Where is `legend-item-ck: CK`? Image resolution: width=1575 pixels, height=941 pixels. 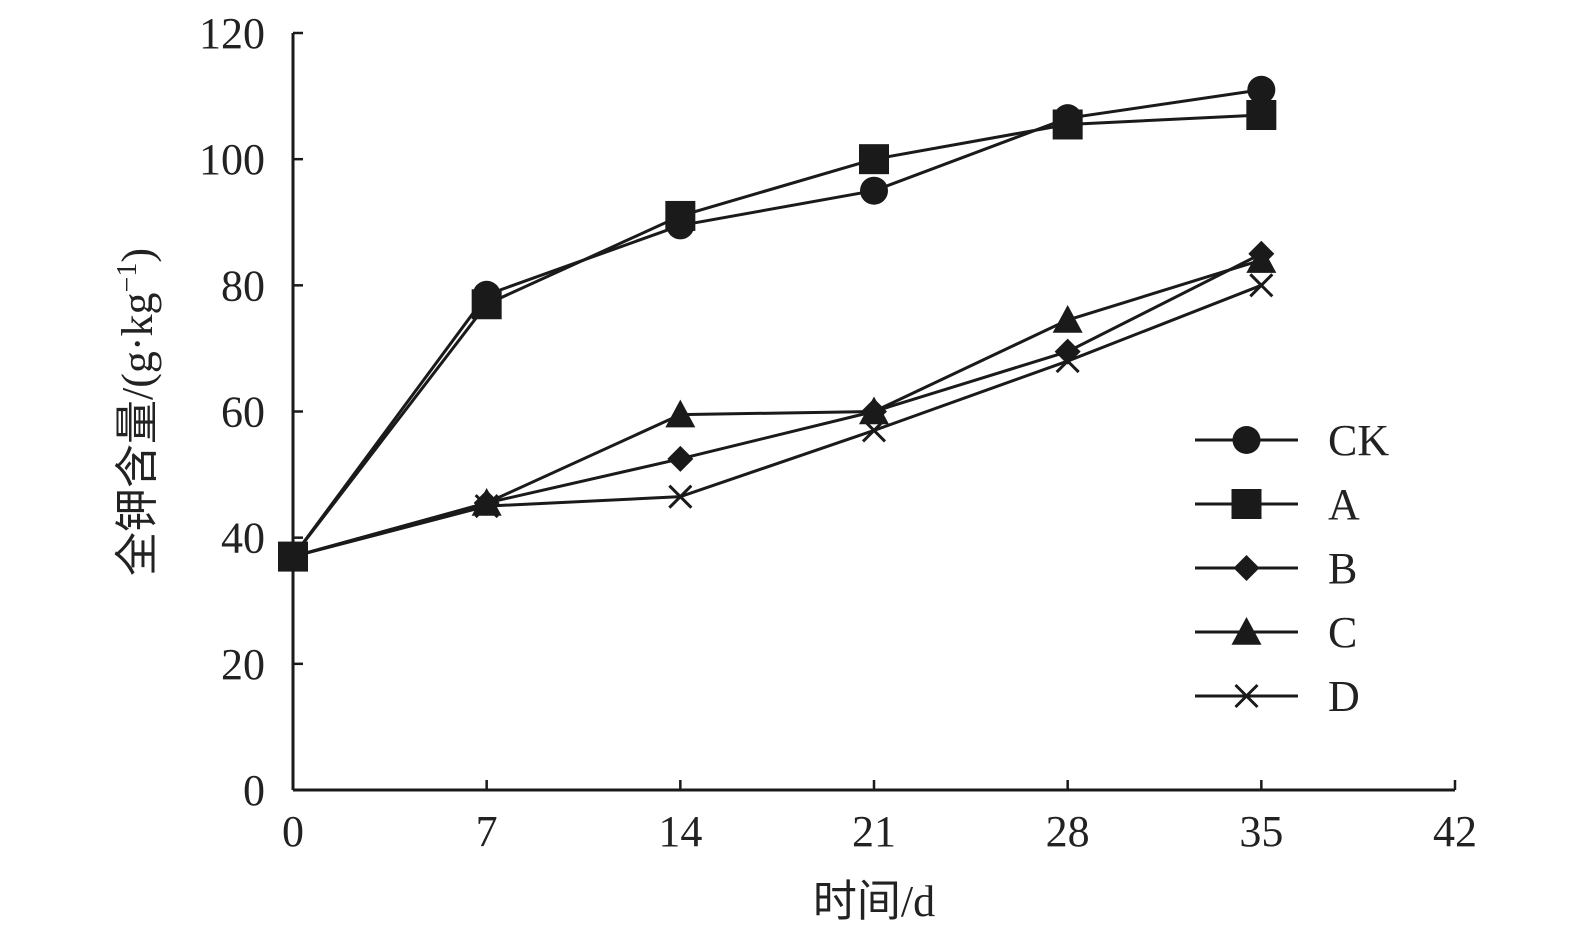 legend-item-ck: CK is located at coordinates (1292, 440).